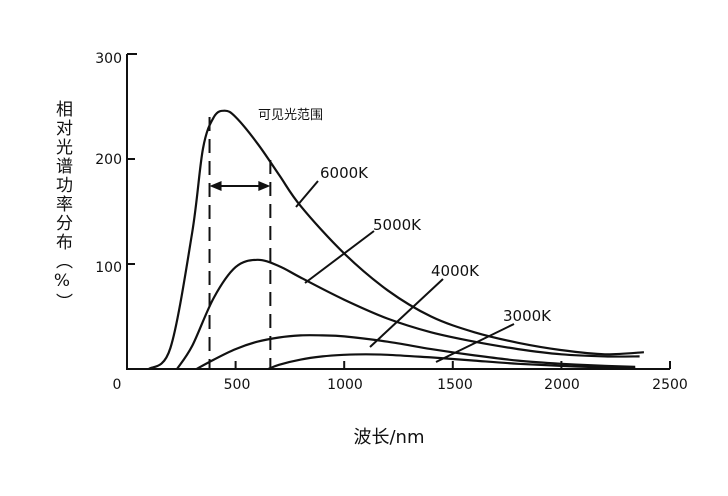 This screenshot has width=728, height=496. Describe the element at coordinates (339, 257) in the screenshot. I see `leader-line-5000K` at that location.